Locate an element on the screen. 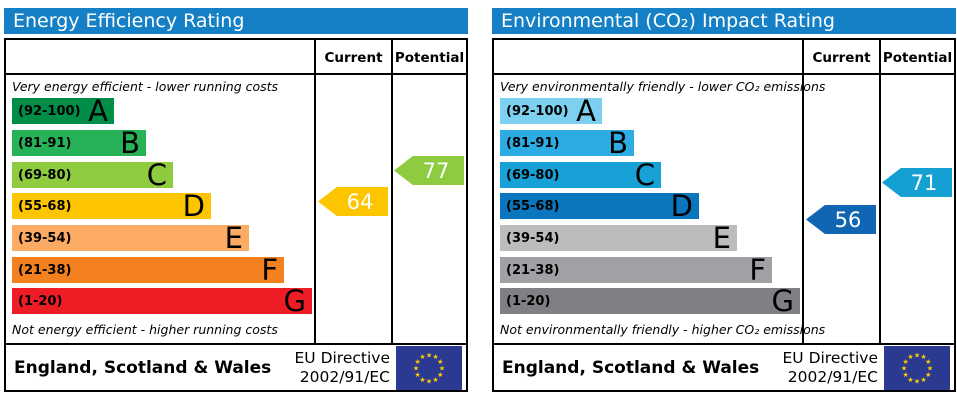 The image size is (957, 404). current-column-header: Current is located at coordinates (353, 57).